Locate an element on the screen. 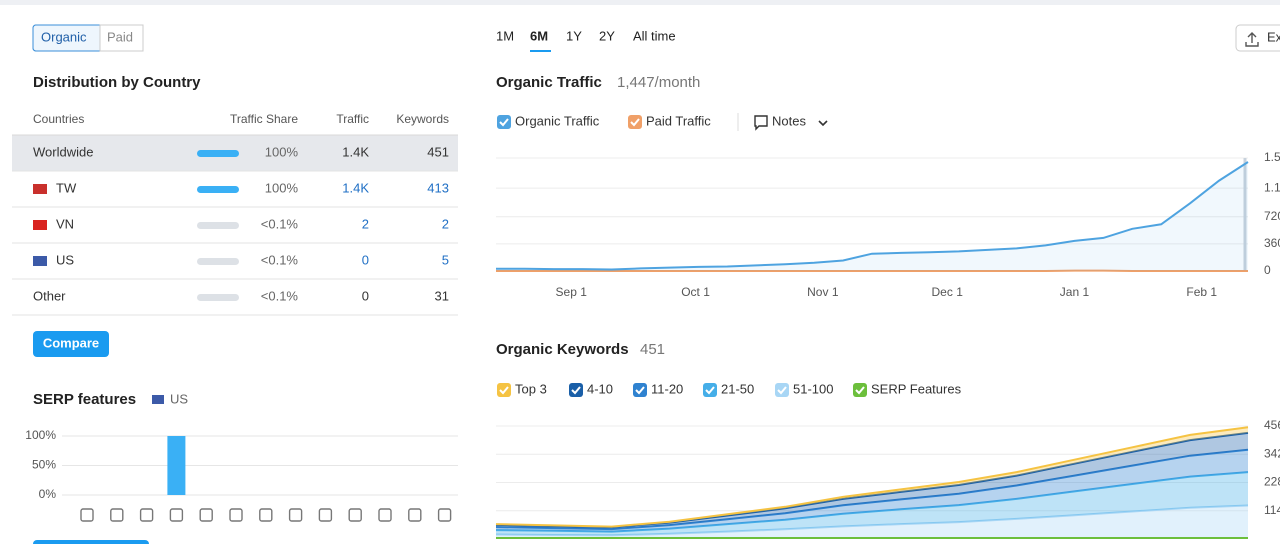 The width and height of the screenshot is (1280, 544). x-tick-label: Oct 1 is located at coordinates (695, 292).